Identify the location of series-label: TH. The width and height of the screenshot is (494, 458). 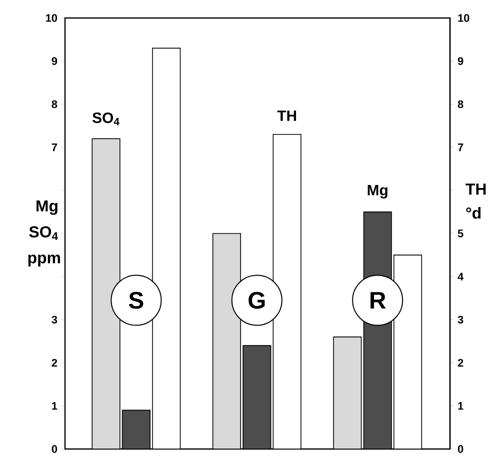
(286, 115).